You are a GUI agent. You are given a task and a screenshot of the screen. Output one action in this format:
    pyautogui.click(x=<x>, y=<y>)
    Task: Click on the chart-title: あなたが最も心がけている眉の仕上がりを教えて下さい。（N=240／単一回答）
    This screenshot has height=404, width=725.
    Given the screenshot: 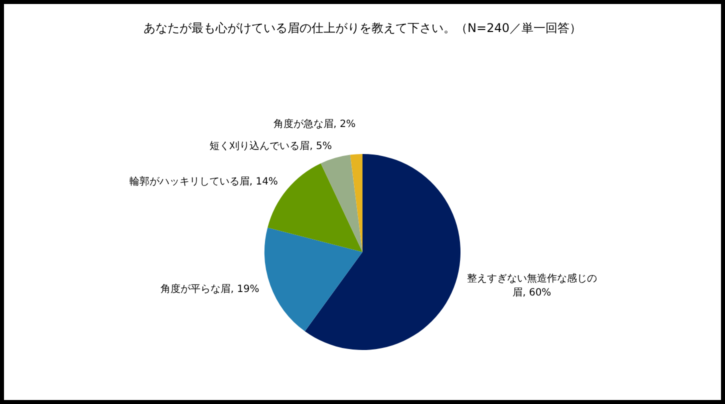 What is the action you would take?
    pyautogui.click(x=362, y=28)
    